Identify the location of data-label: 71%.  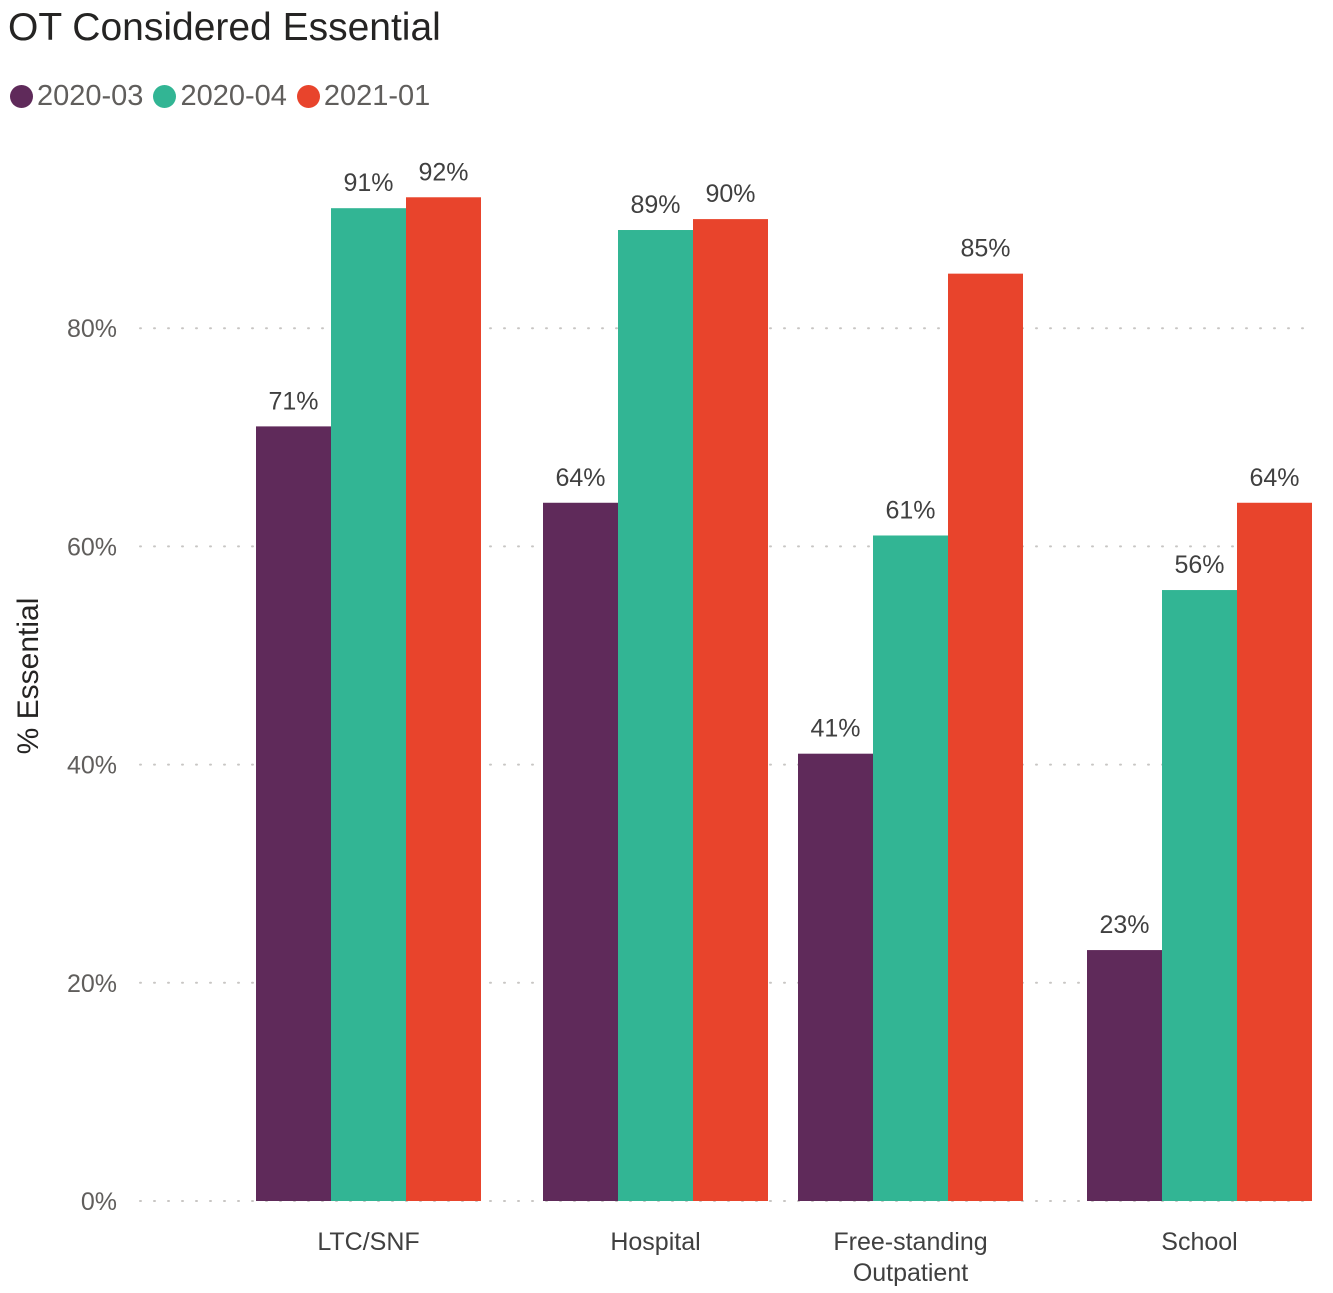
(293, 401).